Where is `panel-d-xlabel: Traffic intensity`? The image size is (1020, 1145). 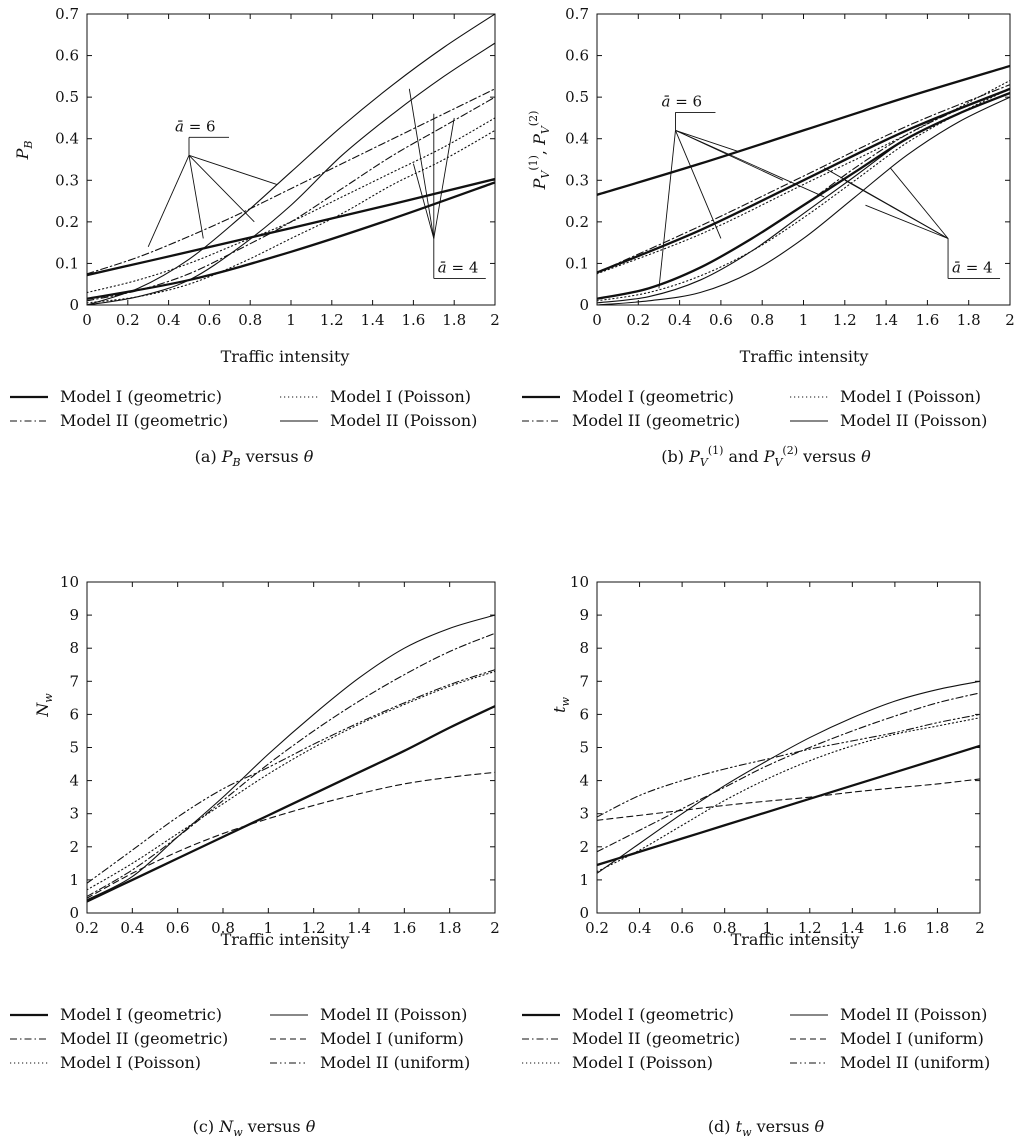
panel-d-xlabel: Traffic intensity is located at coordinates (795, 939).